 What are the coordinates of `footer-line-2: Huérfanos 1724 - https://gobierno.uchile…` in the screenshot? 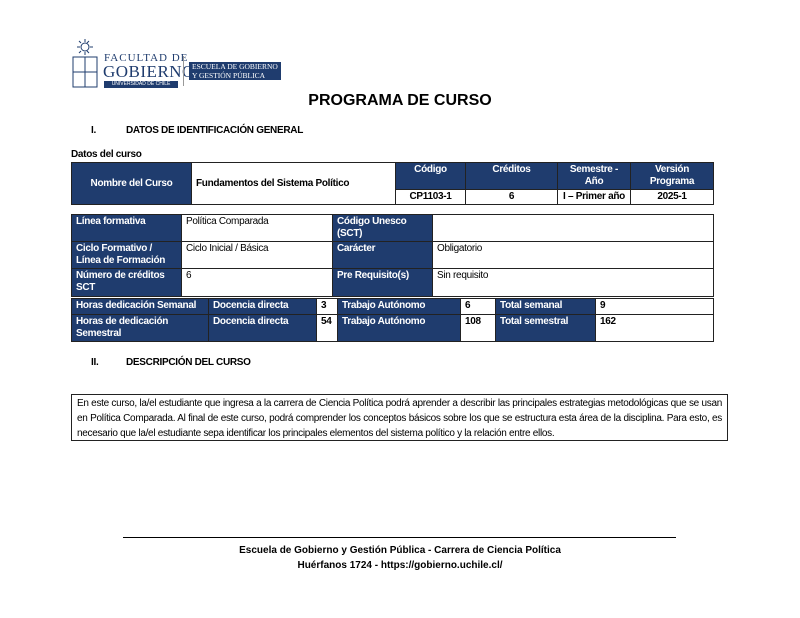 It's located at (400, 565).